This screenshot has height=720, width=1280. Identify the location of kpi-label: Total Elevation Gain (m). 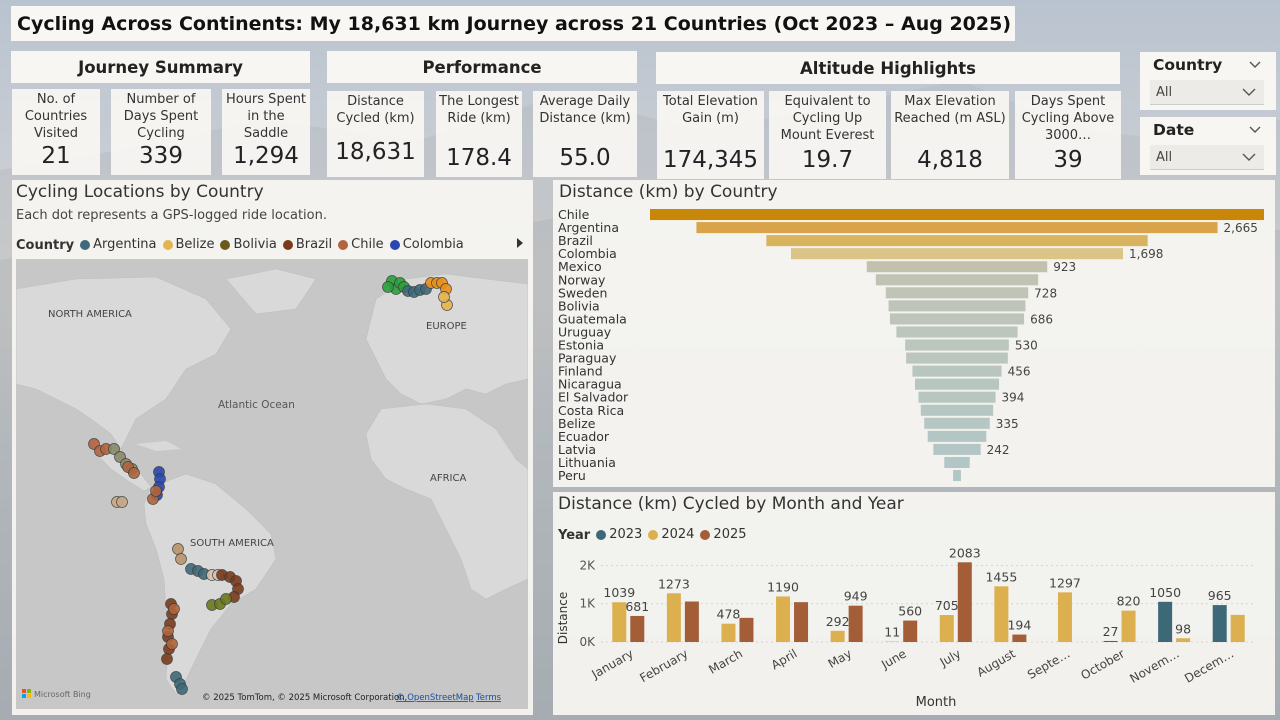
(710, 110).